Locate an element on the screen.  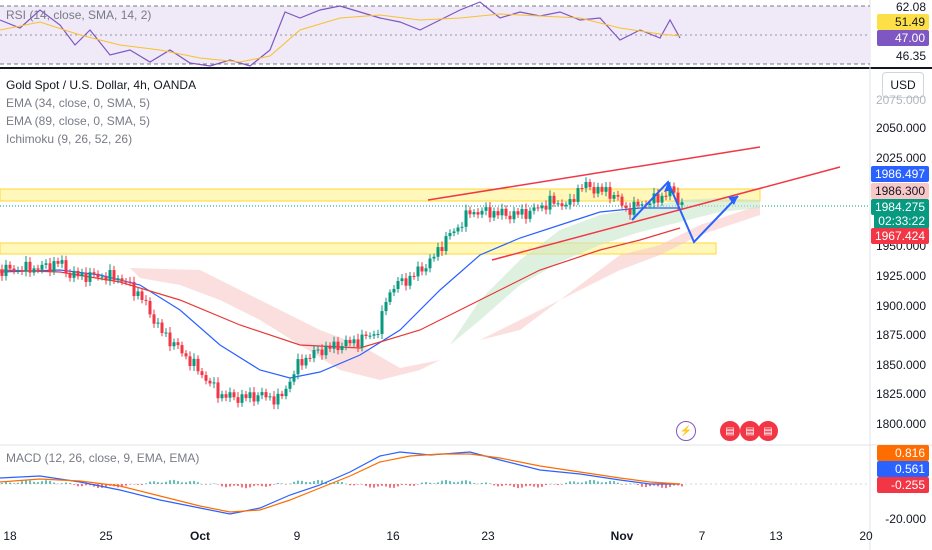
macd-line is located at coordinates (340, 483).